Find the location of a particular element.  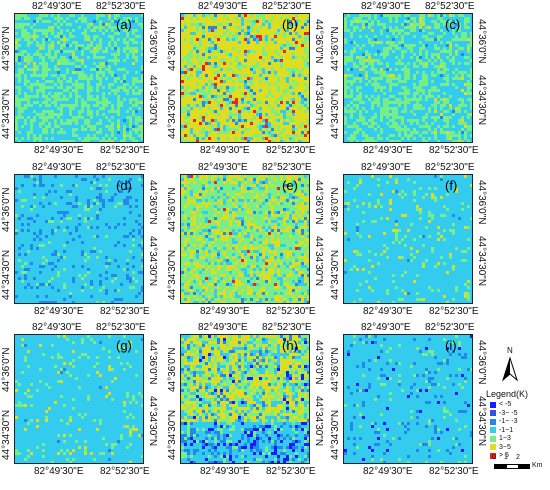

map-panel-h is located at coordinates (245, 399).